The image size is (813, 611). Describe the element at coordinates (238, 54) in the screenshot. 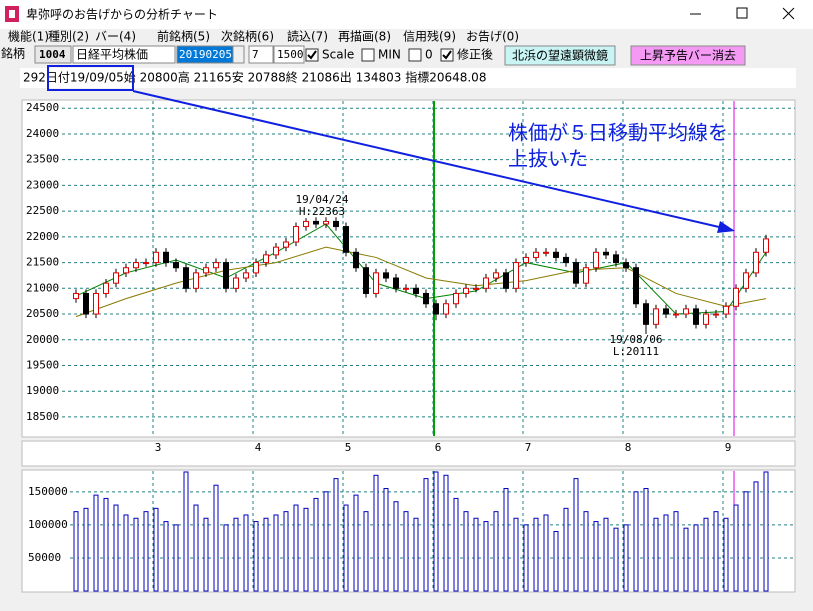

I see `date-spinner` at that location.